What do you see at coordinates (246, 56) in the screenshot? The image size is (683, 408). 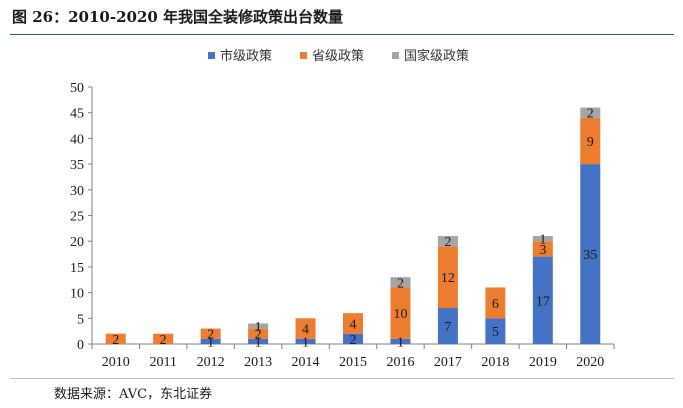 I see `legend-label-1: 市级政策` at bounding box center [246, 56].